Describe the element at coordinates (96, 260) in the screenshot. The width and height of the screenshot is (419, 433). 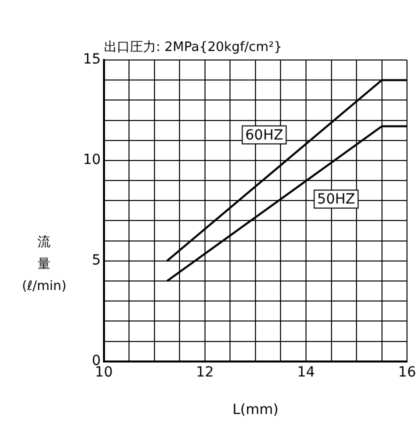
I see `y-tick-label: 5` at that location.